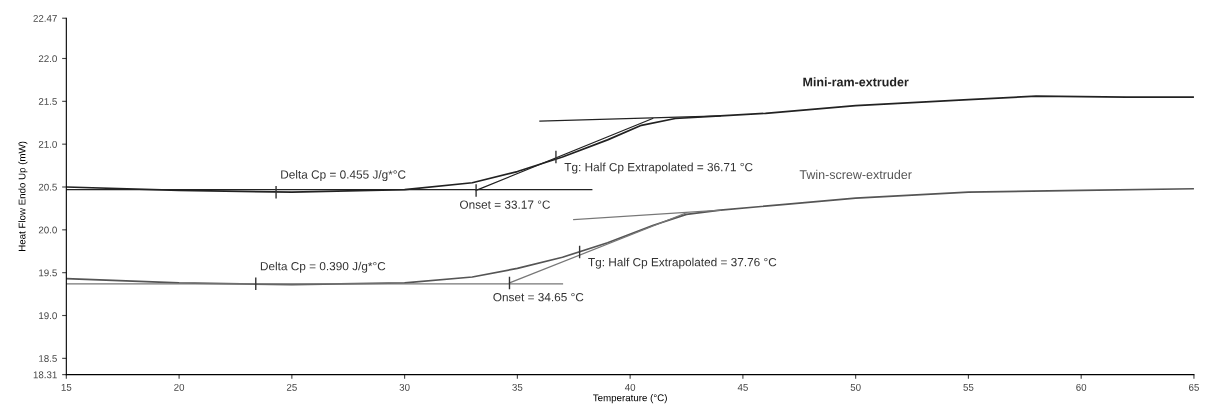 The image size is (1206, 405). What do you see at coordinates (45, 375) in the screenshot?
I see `y-tick-label: 18.31` at bounding box center [45, 375].